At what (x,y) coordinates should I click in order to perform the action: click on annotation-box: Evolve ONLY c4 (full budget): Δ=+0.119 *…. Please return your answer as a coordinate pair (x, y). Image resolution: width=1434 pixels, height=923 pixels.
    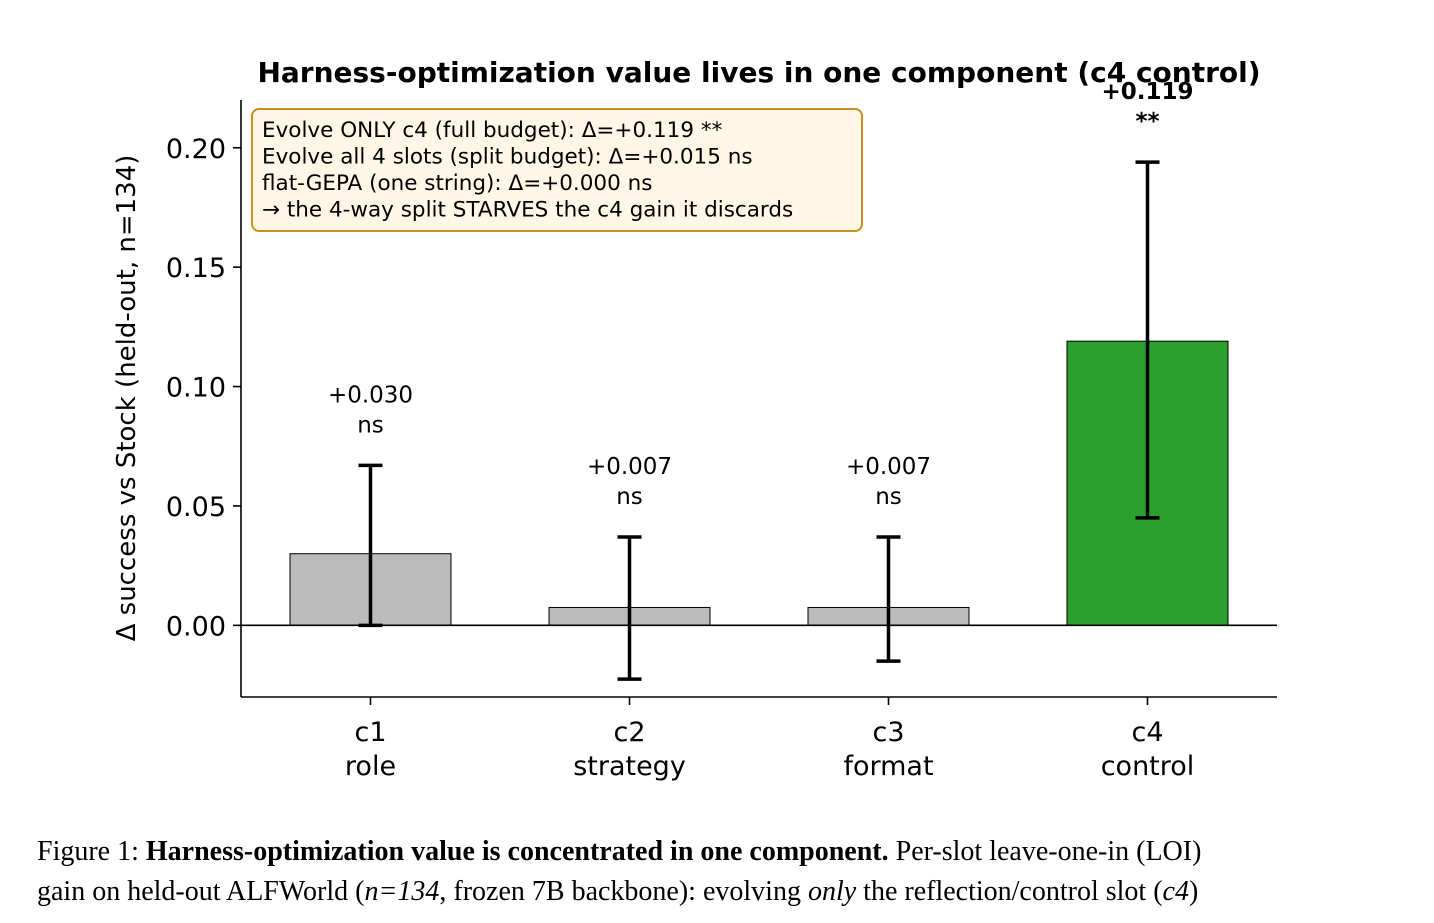
    Looking at the image, I should click on (557, 170).